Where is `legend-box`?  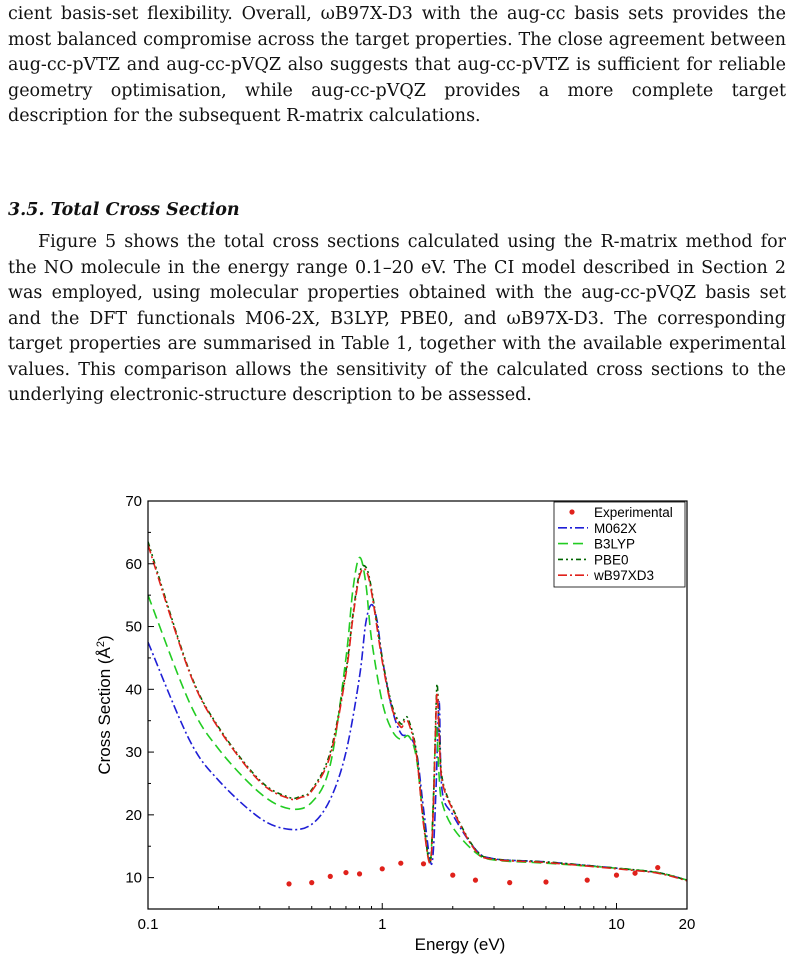 legend-box is located at coordinates (619, 544).